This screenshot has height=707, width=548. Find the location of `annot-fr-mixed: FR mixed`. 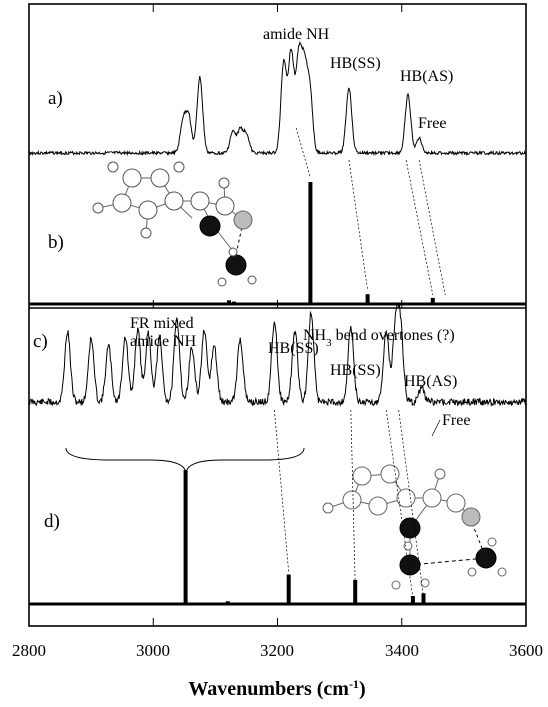

annot-fr-mixed: FR mixed is located at coordinates (162, 323).